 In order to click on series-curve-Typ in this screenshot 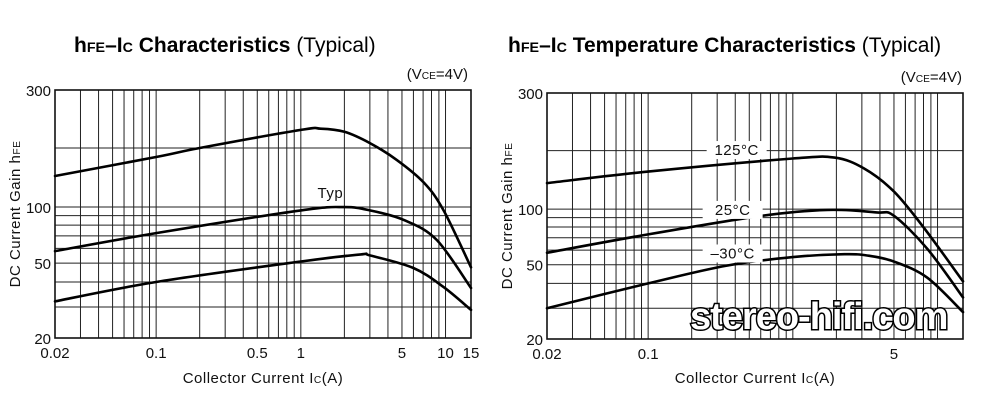, I will do `click(263, 247)`.